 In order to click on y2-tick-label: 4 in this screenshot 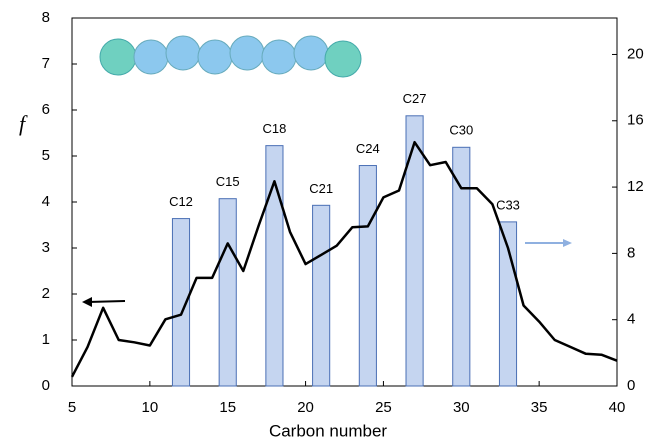, I will do `click(631, 319)`.